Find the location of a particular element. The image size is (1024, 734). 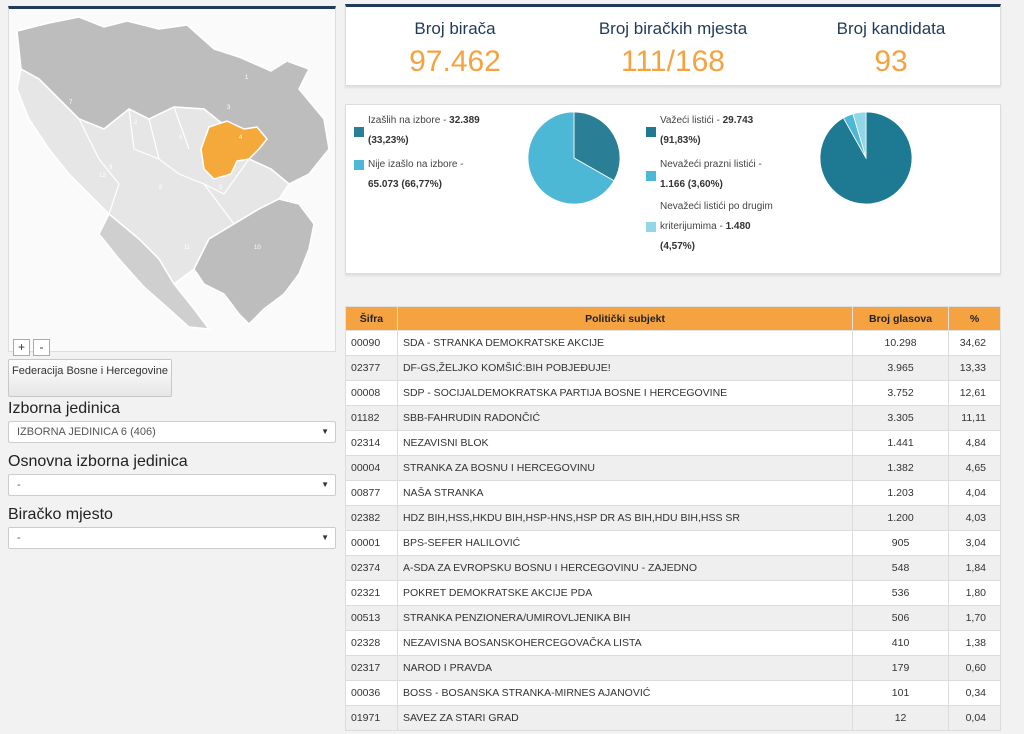

federation-button: Federacija Bosne i Hercegovine is located at coordinates (90, 378).